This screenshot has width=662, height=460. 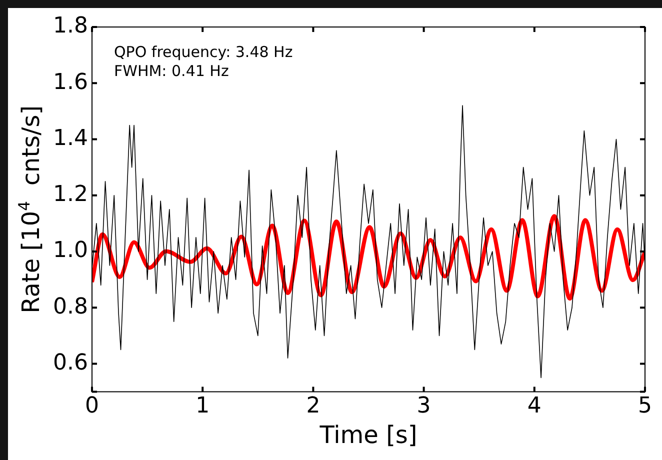 What do you see at coordinates (203, 406) in the screenshot?
I see `x-tick-label: 1` at bounding box center [203, 406].